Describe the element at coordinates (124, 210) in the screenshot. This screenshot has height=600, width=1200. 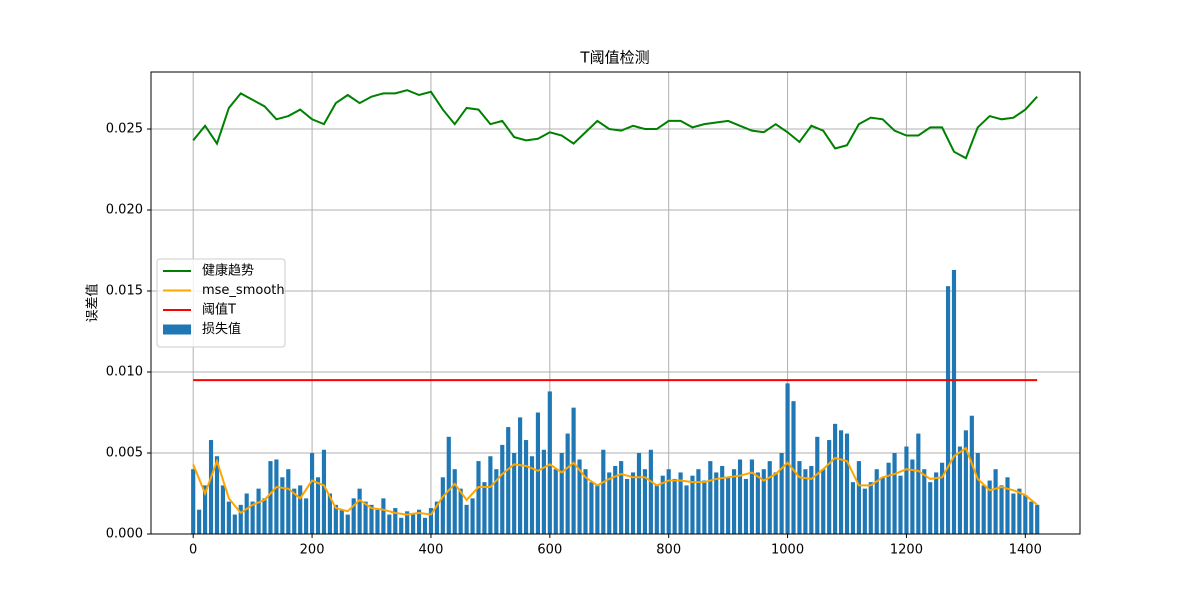
I see `y-tick-label: 0.020` at that location.